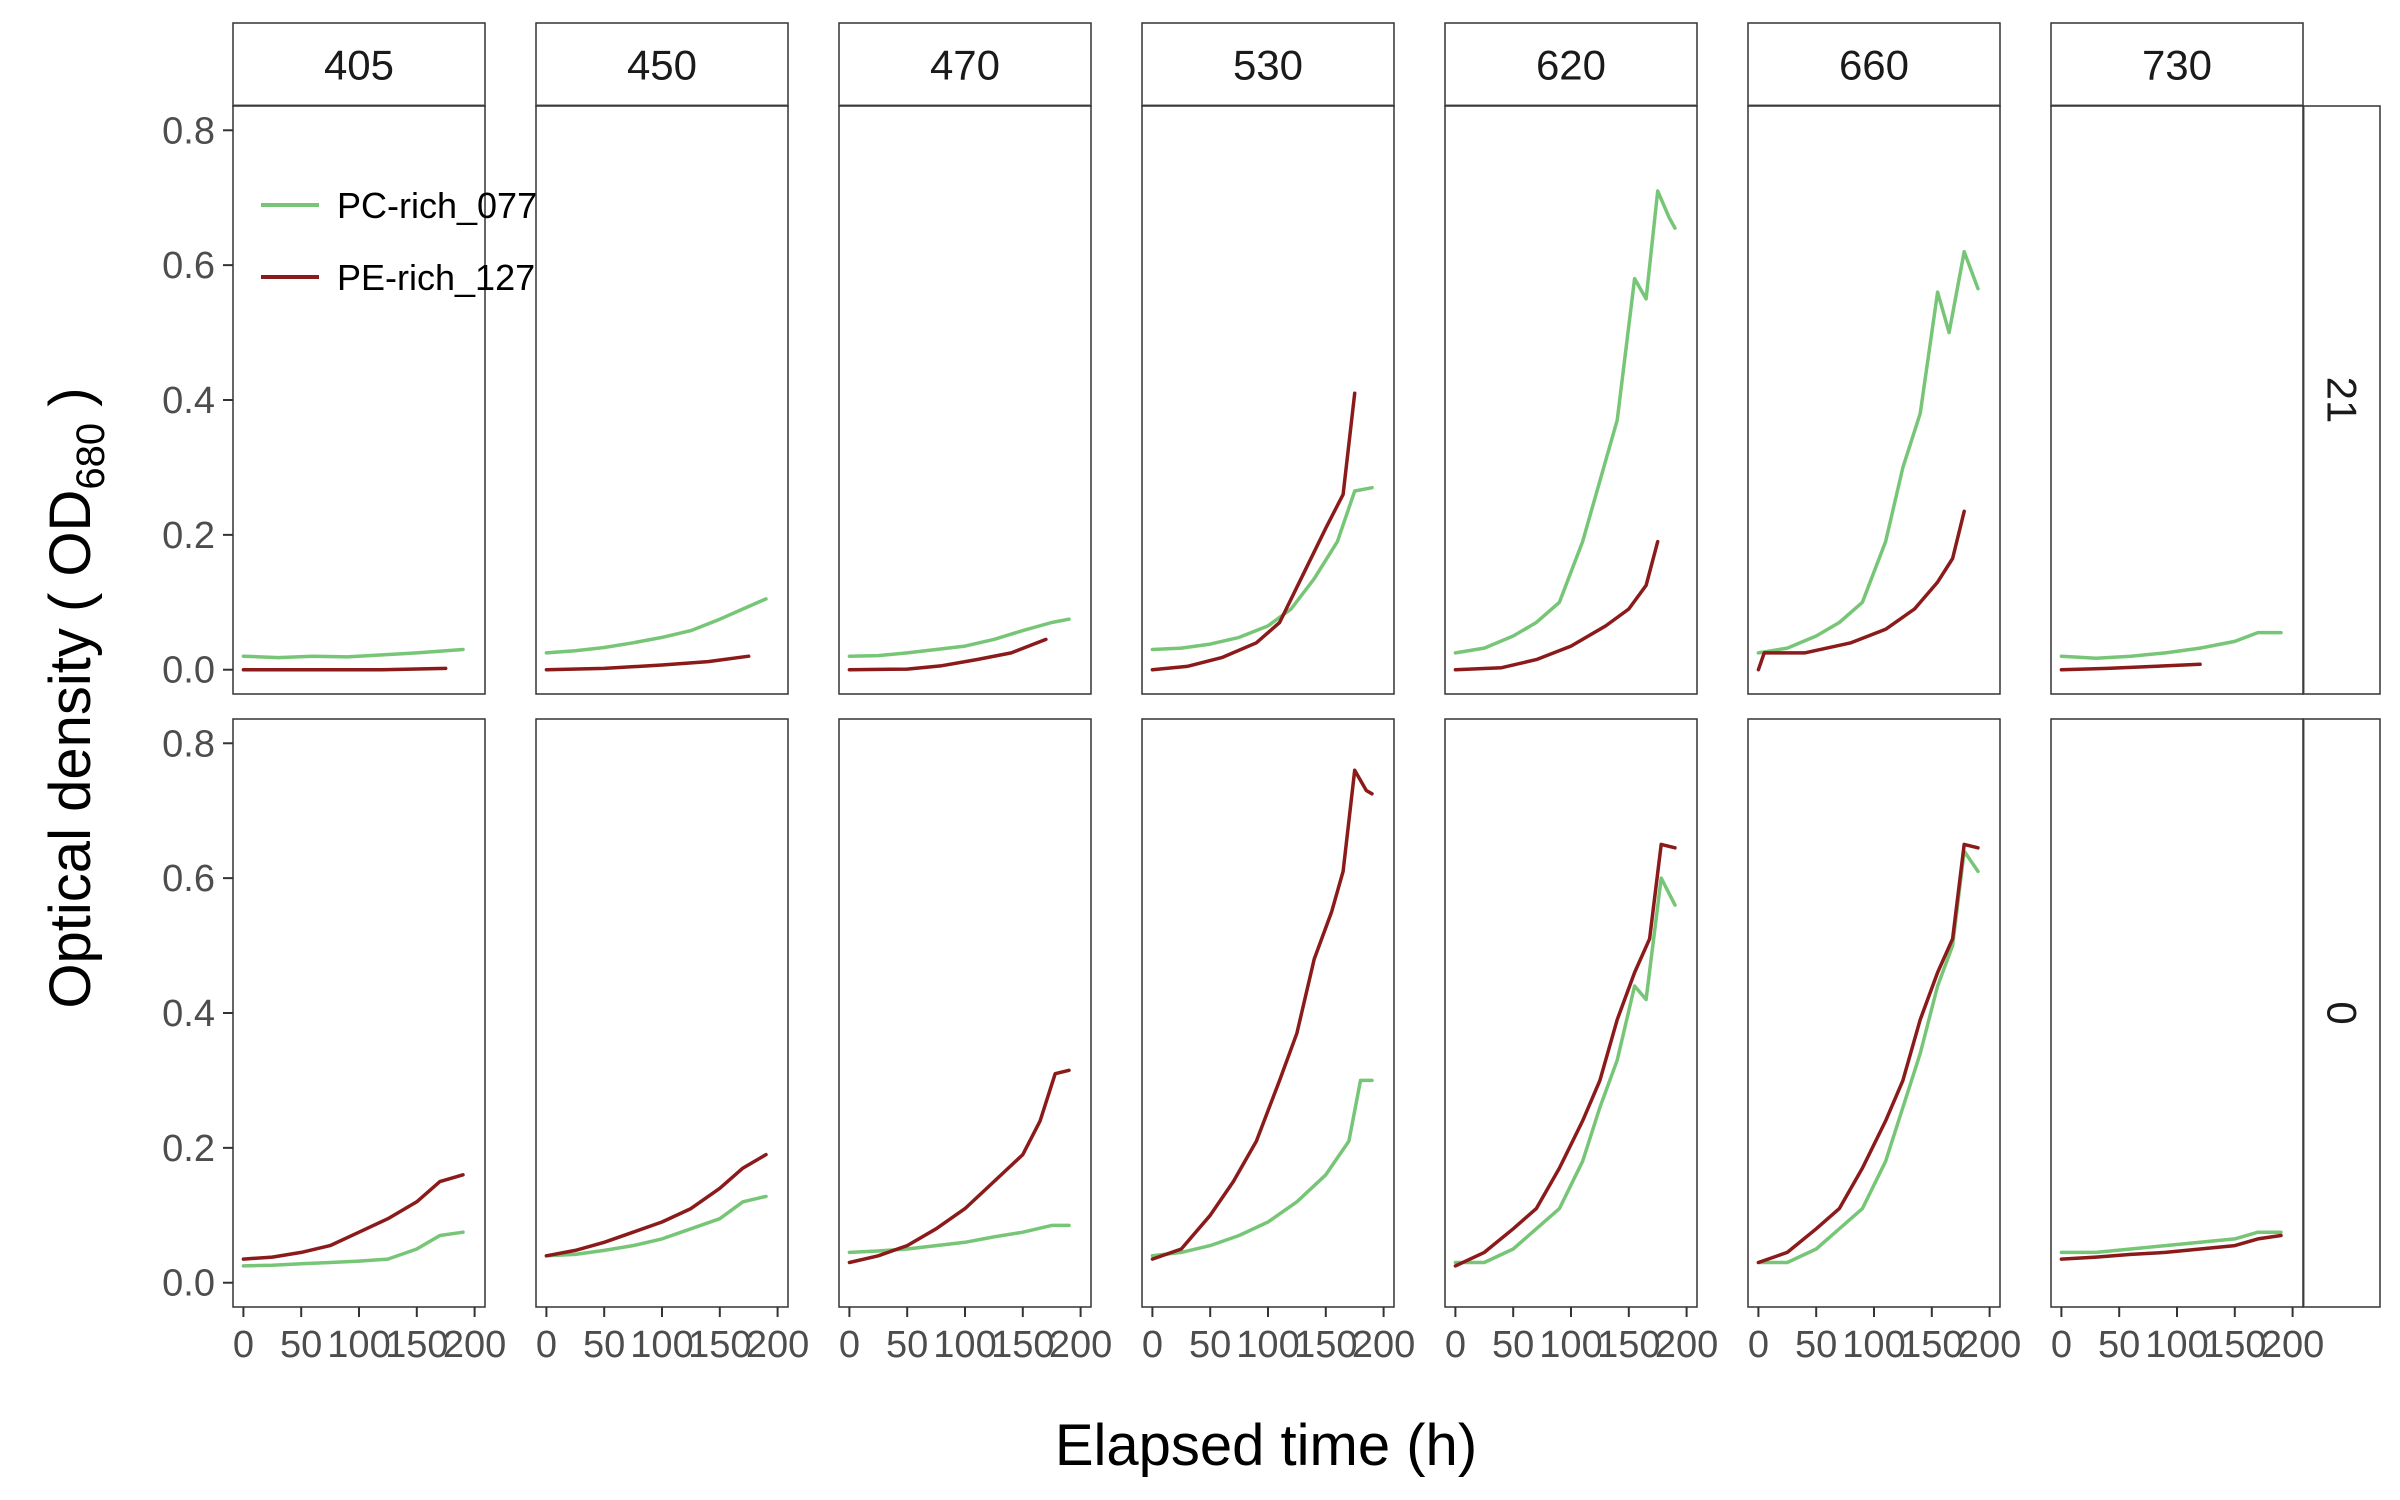 This screenshot has width=2400, height=1500. What do you see at coordinates (359, 65) in the screenshot?
I see `column-strip-label: 405` at bounding box center [359, 65].